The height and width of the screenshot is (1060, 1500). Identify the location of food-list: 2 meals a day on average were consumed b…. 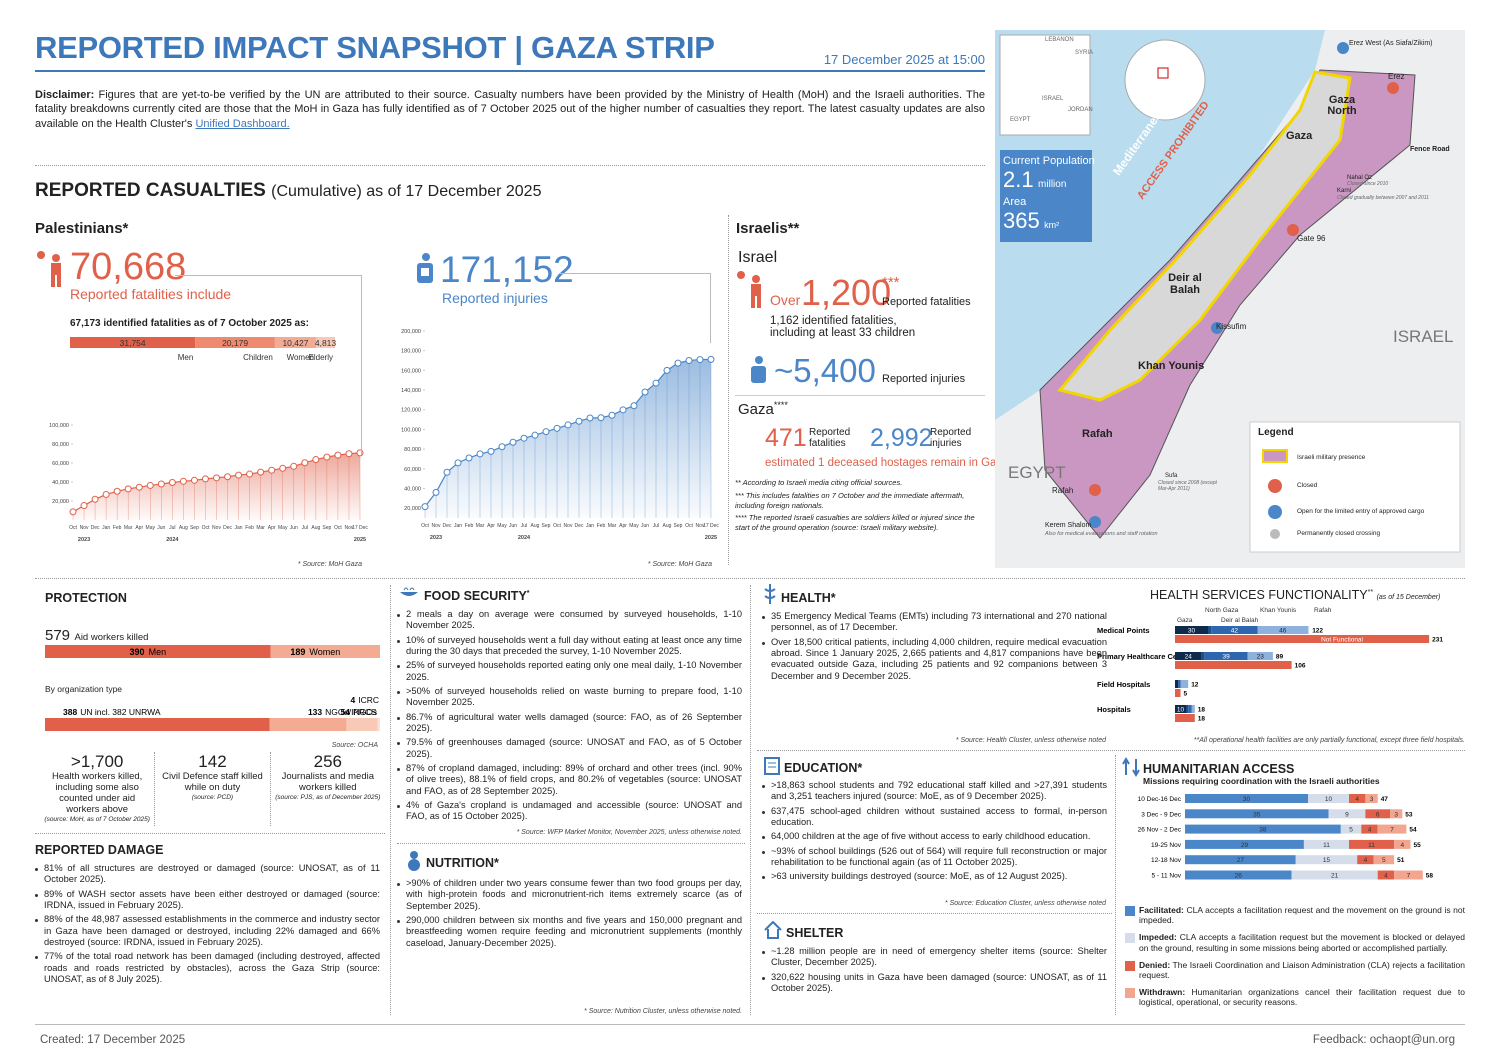
(569, 717).